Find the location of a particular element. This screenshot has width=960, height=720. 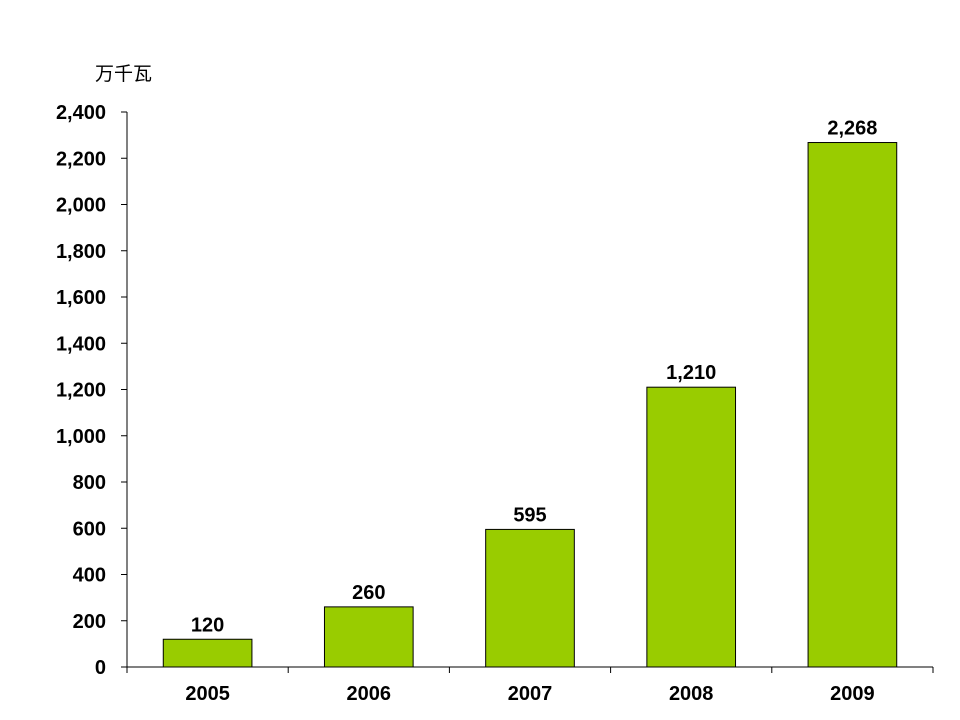

x-tick-label-2008: 2008 is located at coordinates (691, 694).